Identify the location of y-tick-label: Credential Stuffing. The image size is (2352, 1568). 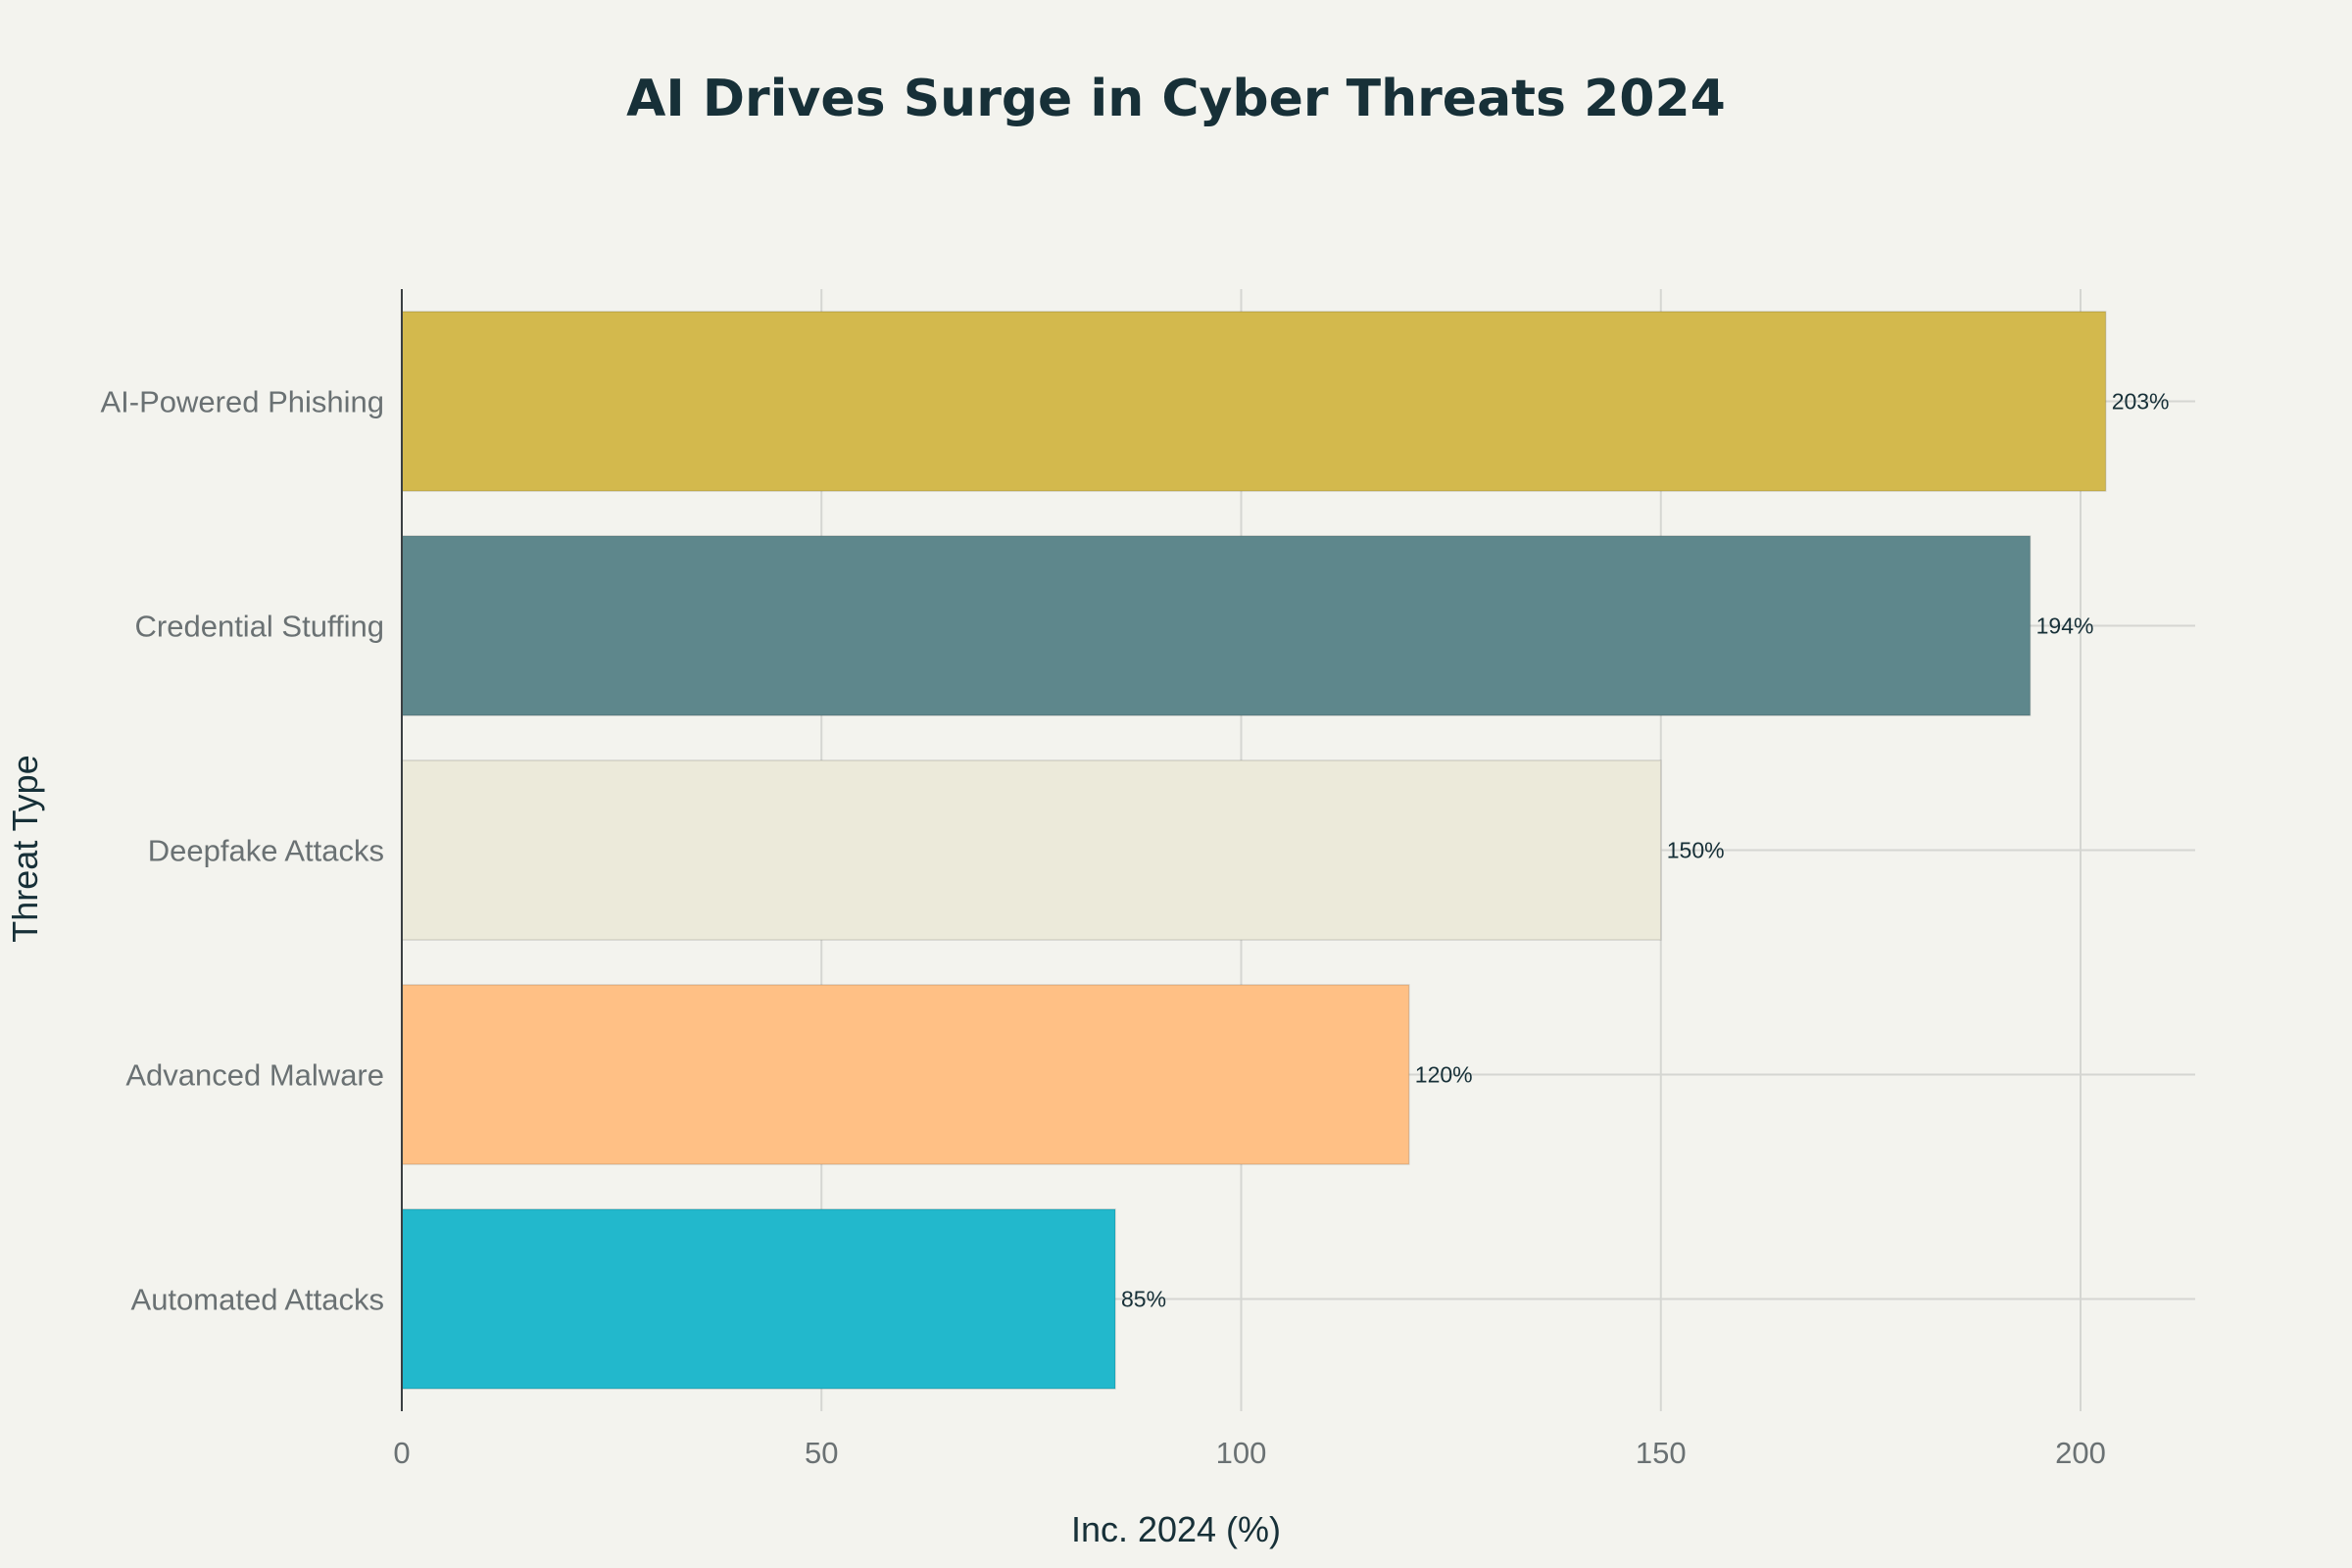
(259, 627).